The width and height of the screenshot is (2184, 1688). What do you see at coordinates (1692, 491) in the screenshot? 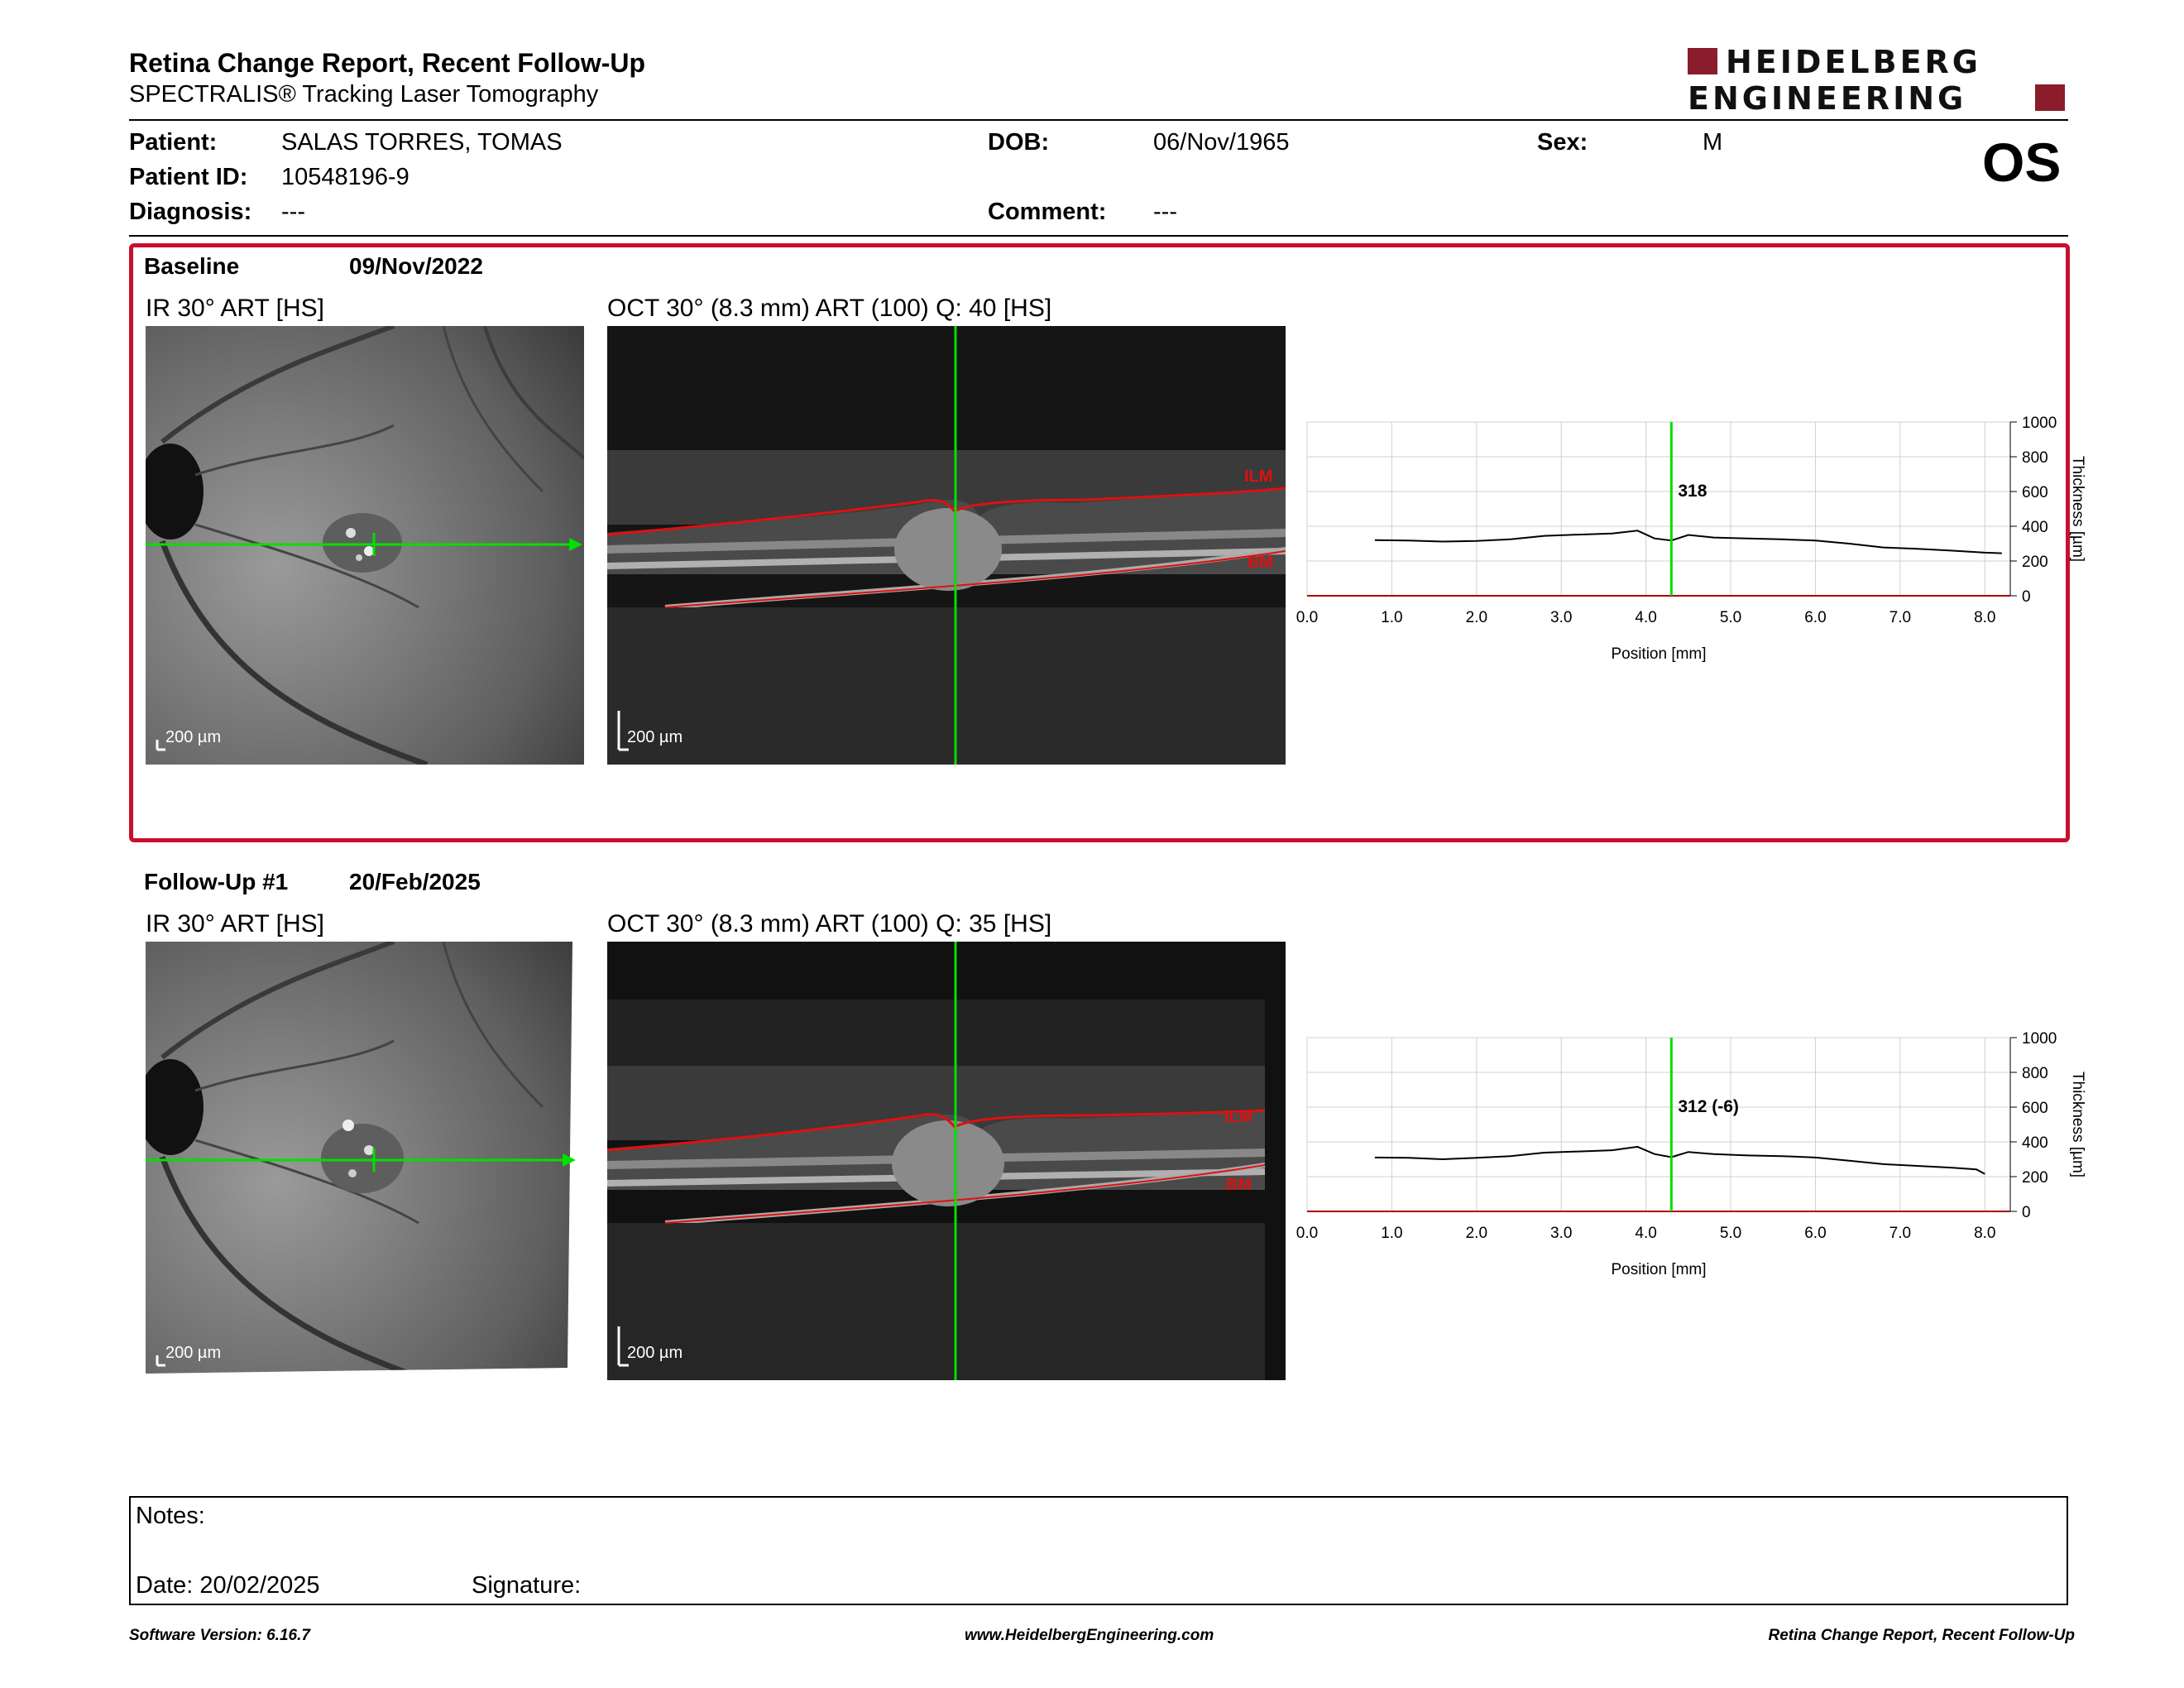
I see `position-marker-value: 318` at bounding box center [1692, 491].